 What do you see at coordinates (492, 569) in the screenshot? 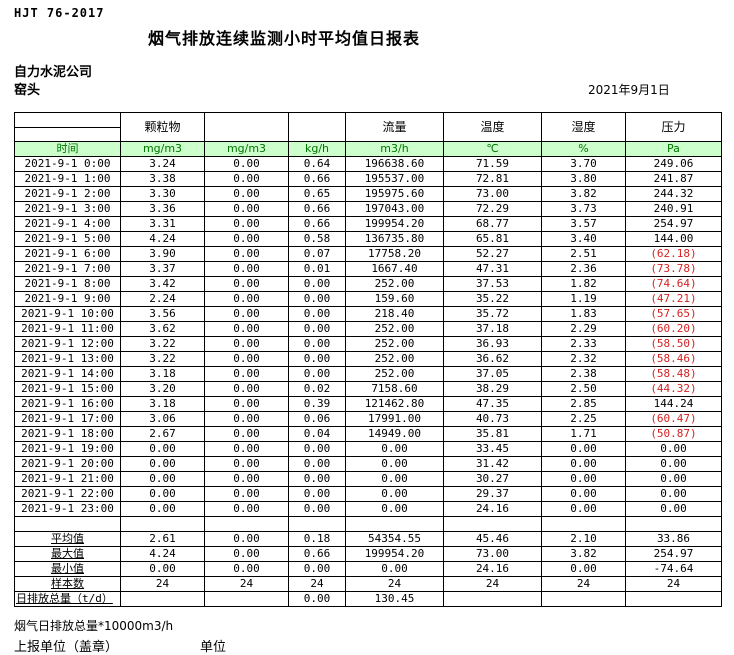
I see `value-cell: 24.16` at bounding box center [492, 569].